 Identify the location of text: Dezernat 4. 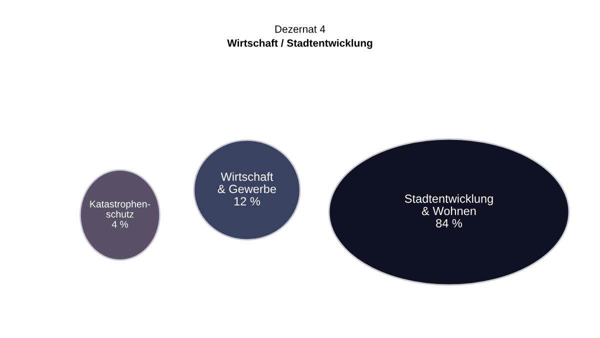
(300, 29).